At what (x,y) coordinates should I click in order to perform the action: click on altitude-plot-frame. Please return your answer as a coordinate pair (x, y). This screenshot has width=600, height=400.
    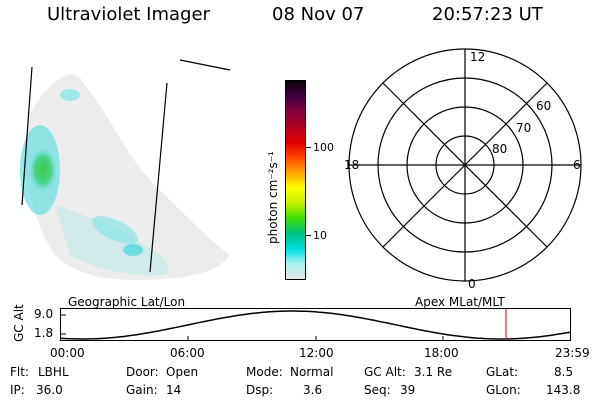
    Looking at the image, I should click on (315, 324).